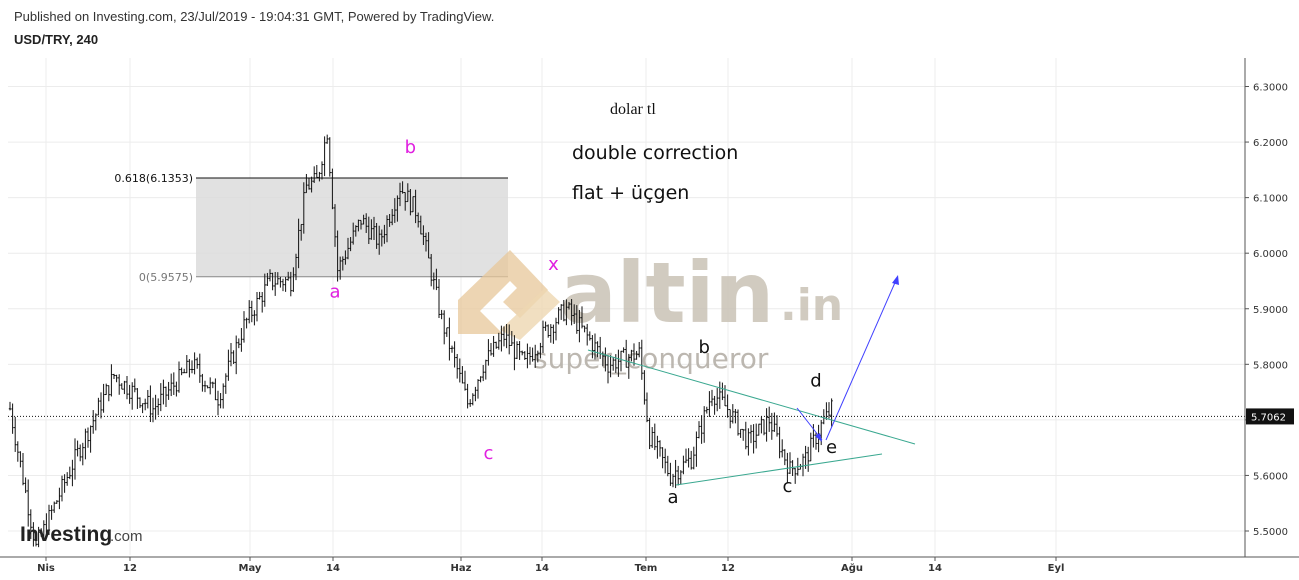  I want to click on altin-watermark: altin .in super_conqueror, so click(650, 309).